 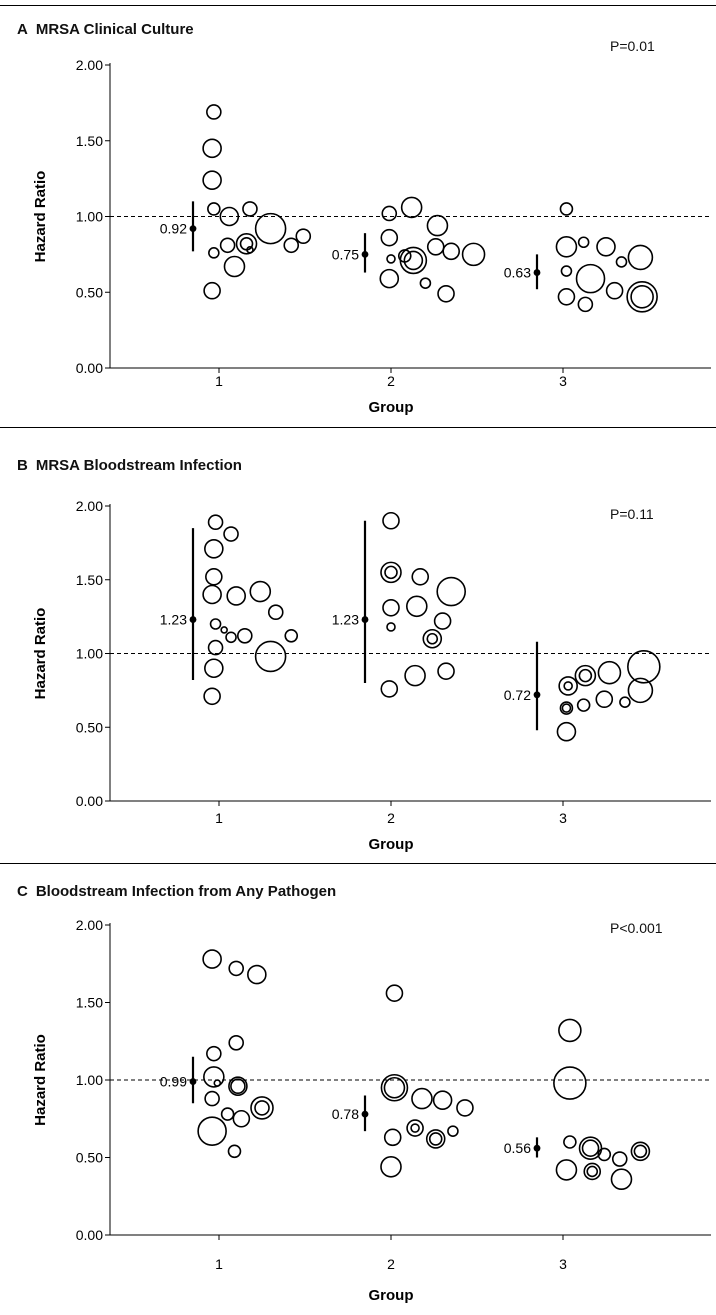 I want to click on panel-divider, so click(x=358, y=863).